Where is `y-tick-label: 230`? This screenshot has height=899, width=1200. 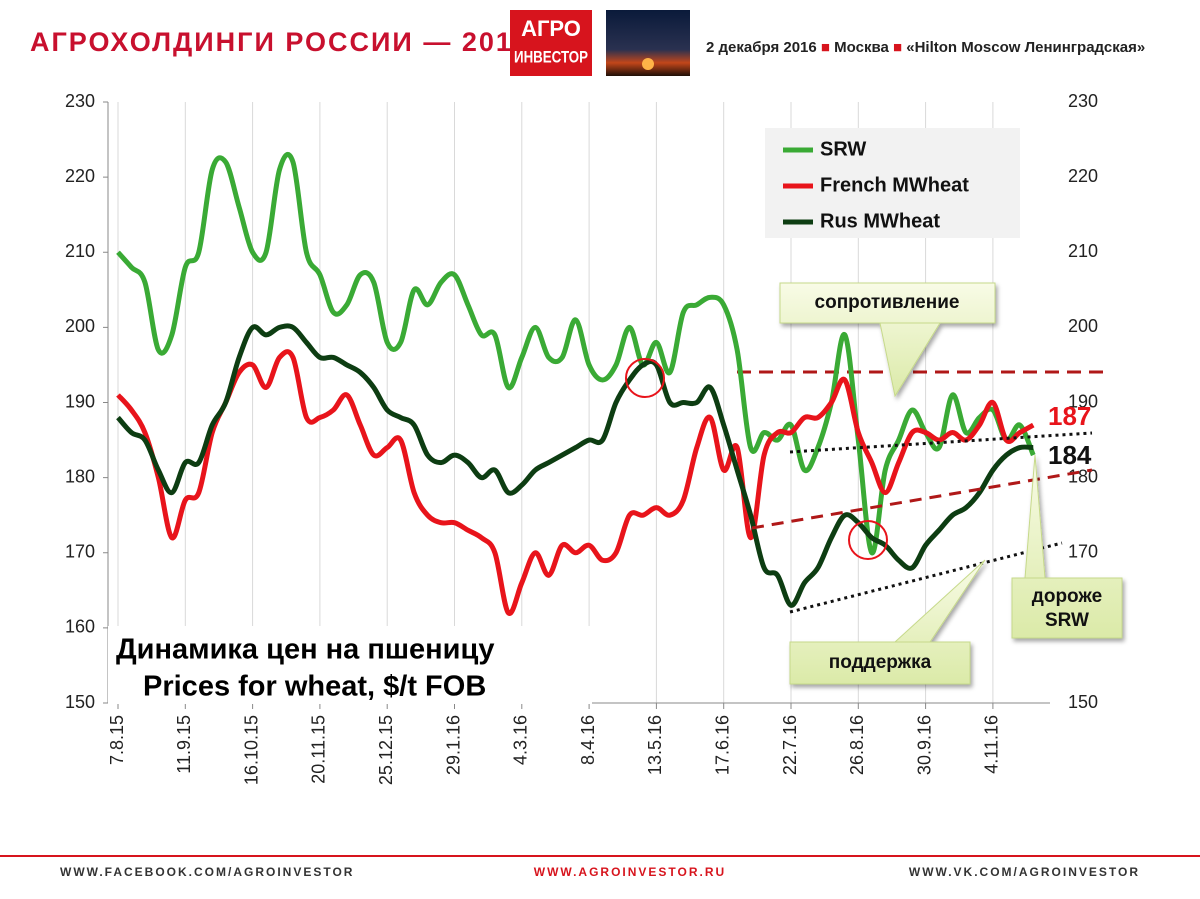 y-tick-label: 230 is located at coordinates (80, 101).